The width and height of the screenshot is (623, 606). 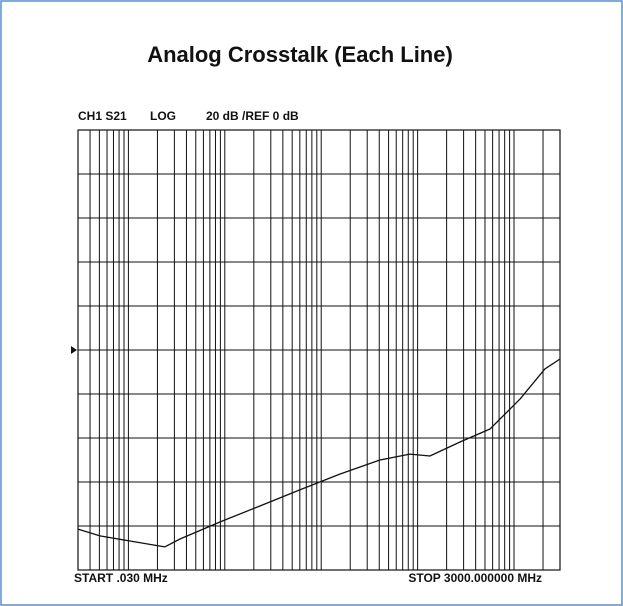 What do you see at coordinates (475, 578) in the screenshot?
I see `stop-label: STOP 3000.000000 MHz` at bounding box center [475, 578].